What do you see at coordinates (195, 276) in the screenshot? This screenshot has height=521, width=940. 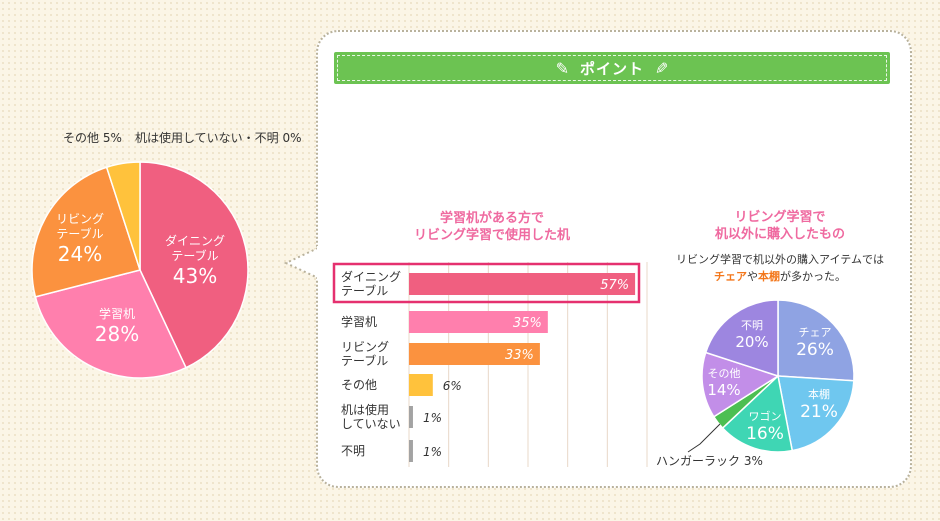 I see `dining-label-pct: 43%` at bounding box center [195, 276].